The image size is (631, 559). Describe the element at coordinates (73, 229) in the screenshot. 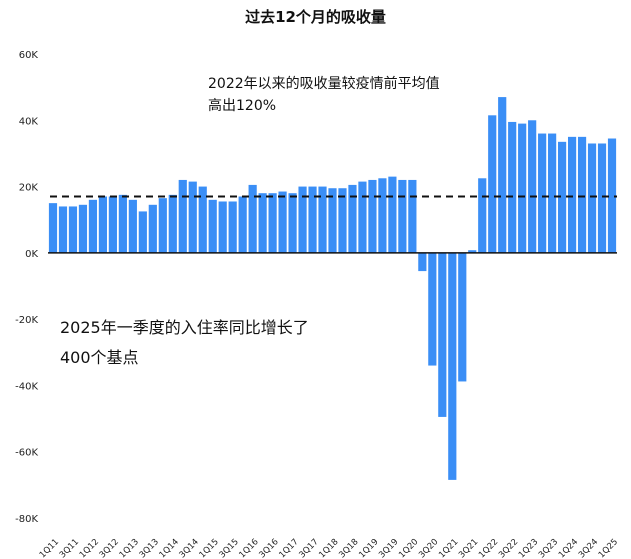

I see `bar-3Q11` at that location.